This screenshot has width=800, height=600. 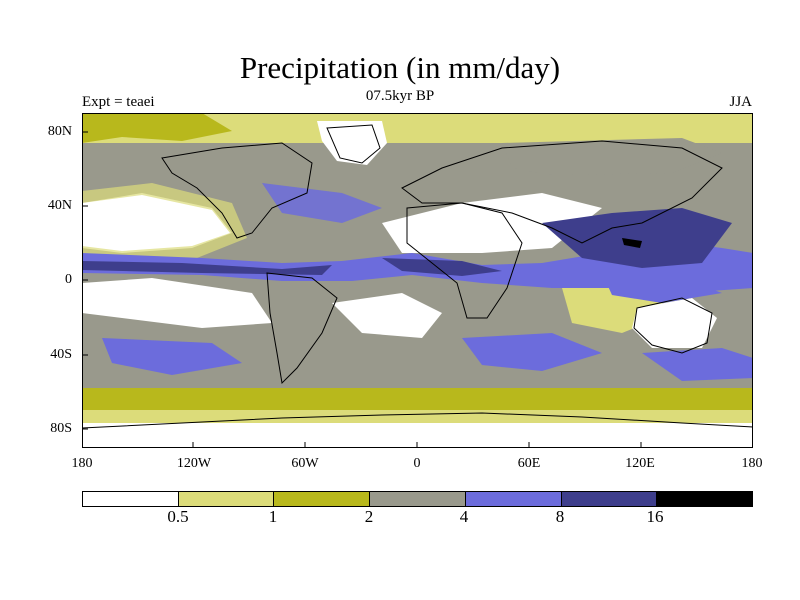 I want to click on south-atlantic-storm-track, so click(x=532, y=352).